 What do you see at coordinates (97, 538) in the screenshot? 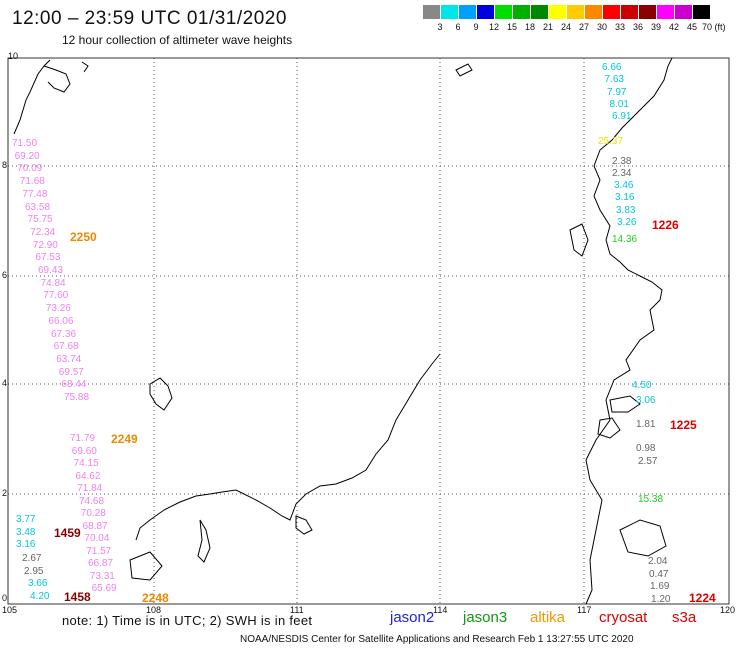
I see `wave-height-value: 70.04` at bounding box center [97, 538].